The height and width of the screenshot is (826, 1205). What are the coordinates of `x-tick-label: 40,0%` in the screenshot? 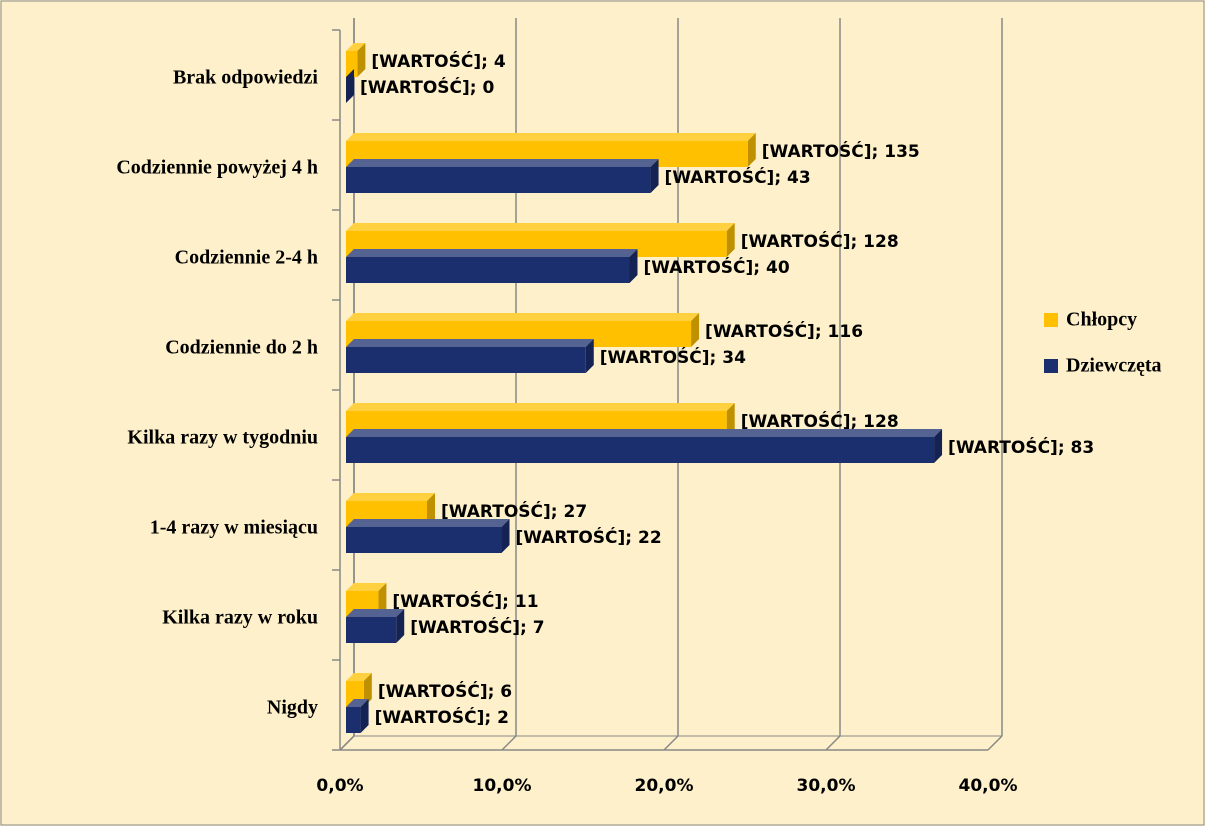 It's located at (988, 786).